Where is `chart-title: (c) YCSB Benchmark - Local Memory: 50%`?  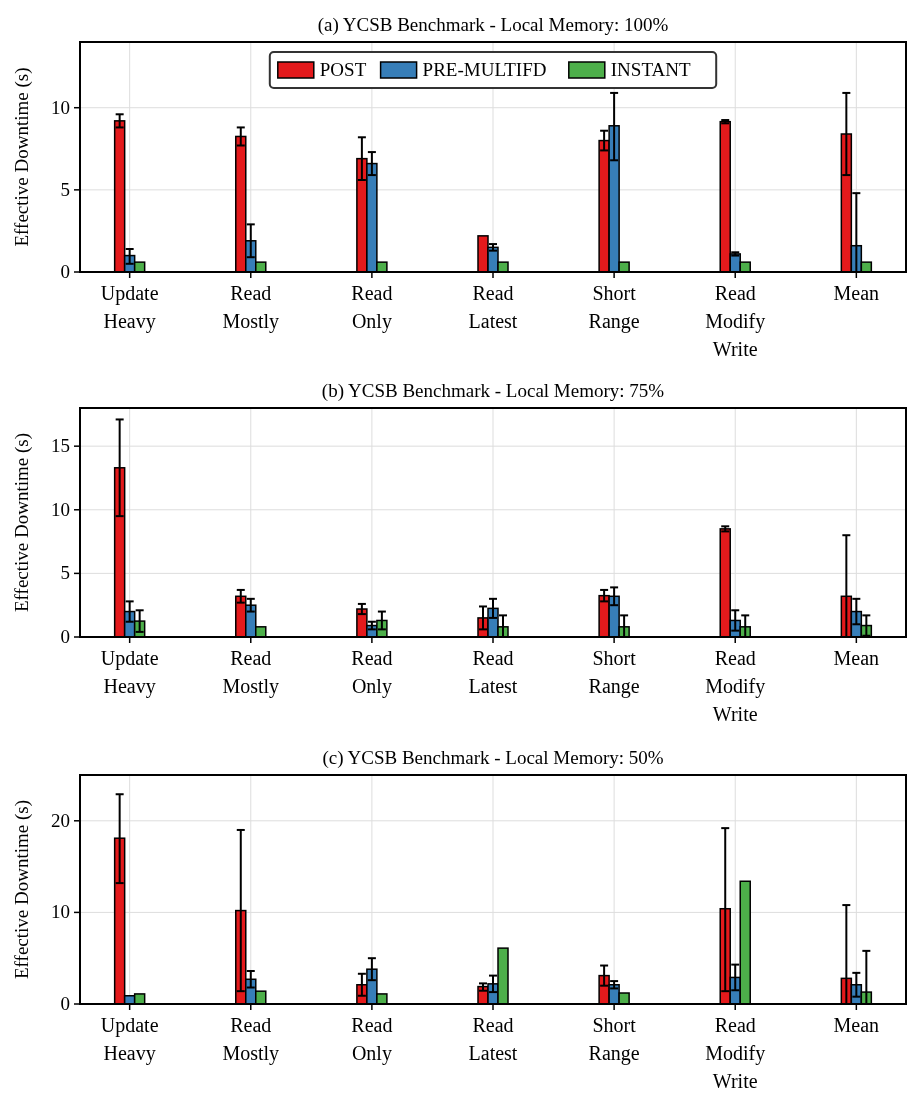 chart-title: (c) YCSB Benchmark - Local Memory: 50% is located at coordinates (493, 758).